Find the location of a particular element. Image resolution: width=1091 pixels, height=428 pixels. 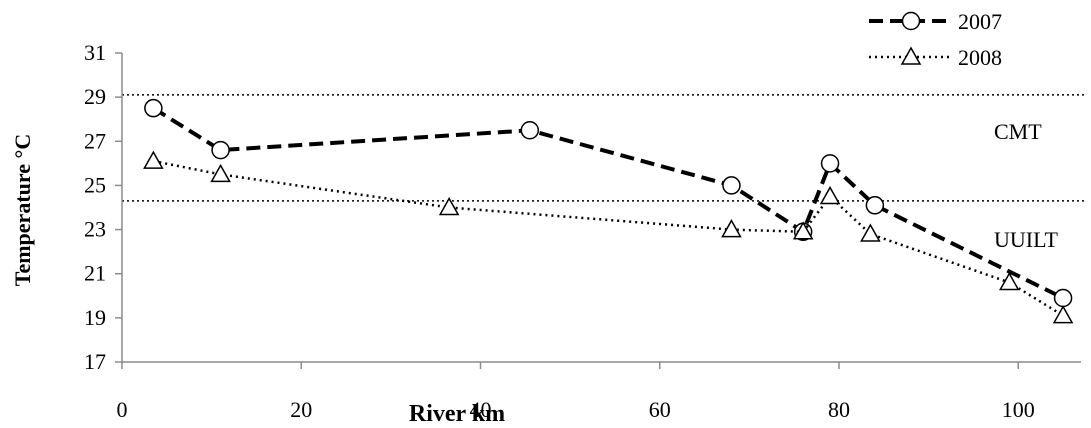

x-tick-label: 40 is located at coordinates (481, 409).